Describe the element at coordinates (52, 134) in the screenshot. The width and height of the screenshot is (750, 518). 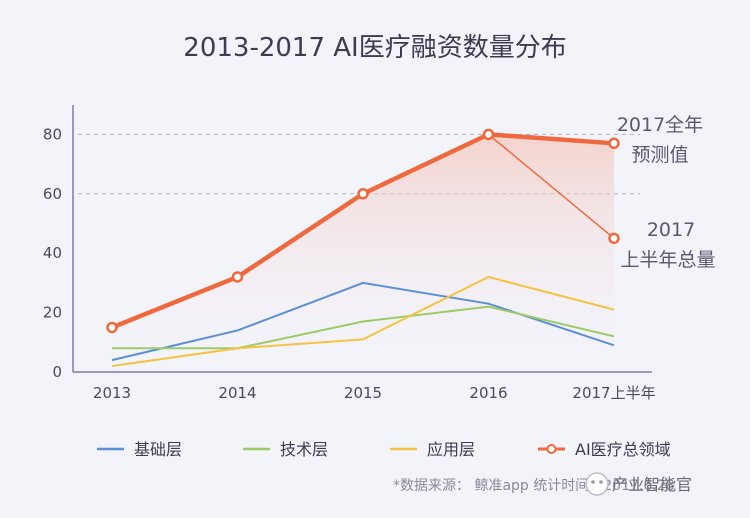
I see `y-tick-80: 80` at that location.